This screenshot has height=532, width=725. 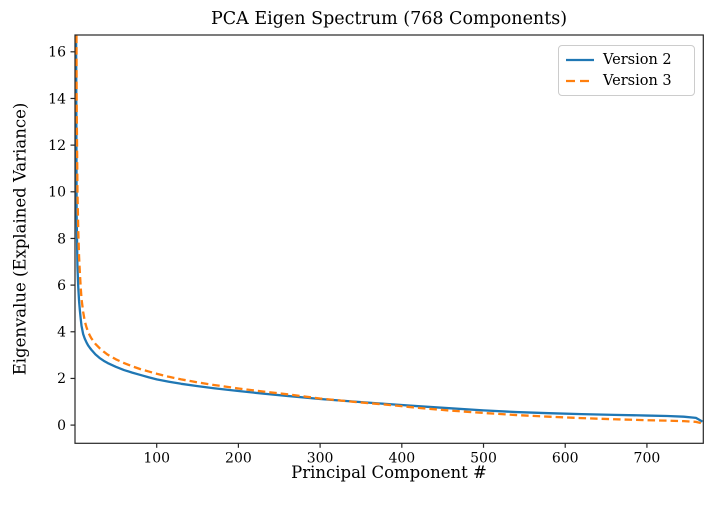 What do you see at coordinates (647, 458) in the screenshot?
I see `x-tick-label: 700` at bounding box center [647, 458].